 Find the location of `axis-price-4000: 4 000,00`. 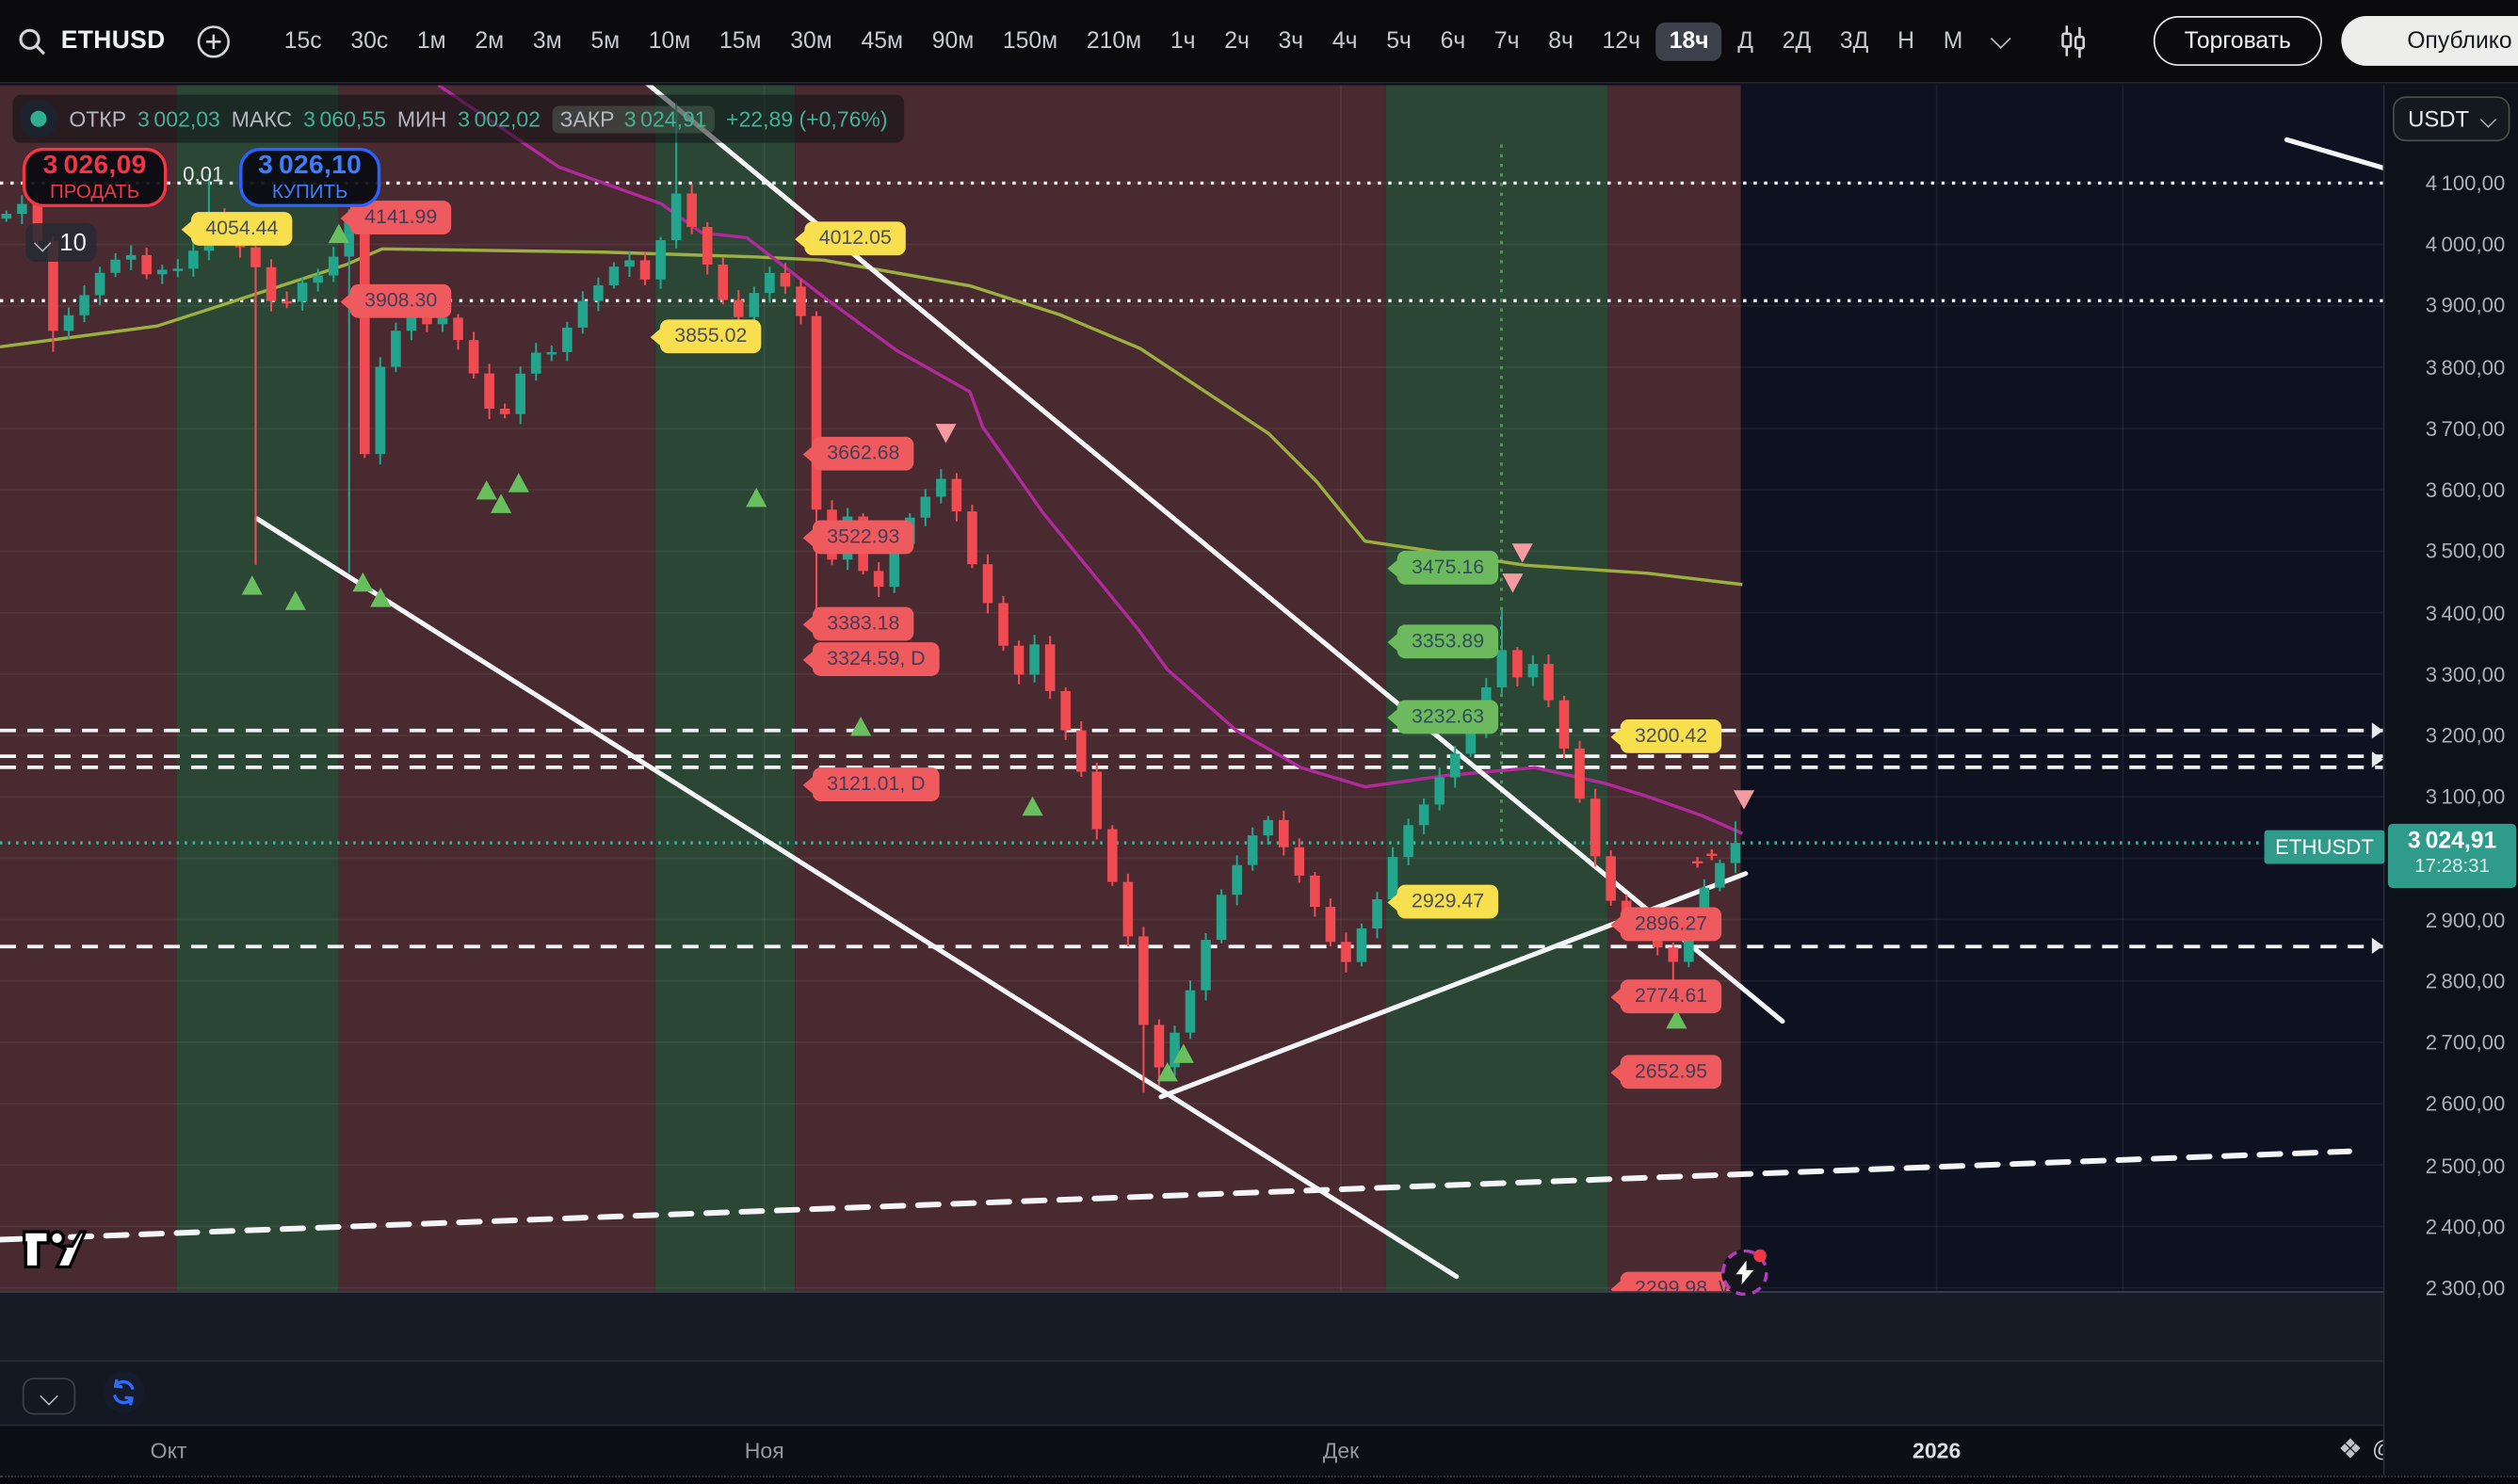

axis-price-4000: 4 000,00 is located at coordinates (2466, 245).